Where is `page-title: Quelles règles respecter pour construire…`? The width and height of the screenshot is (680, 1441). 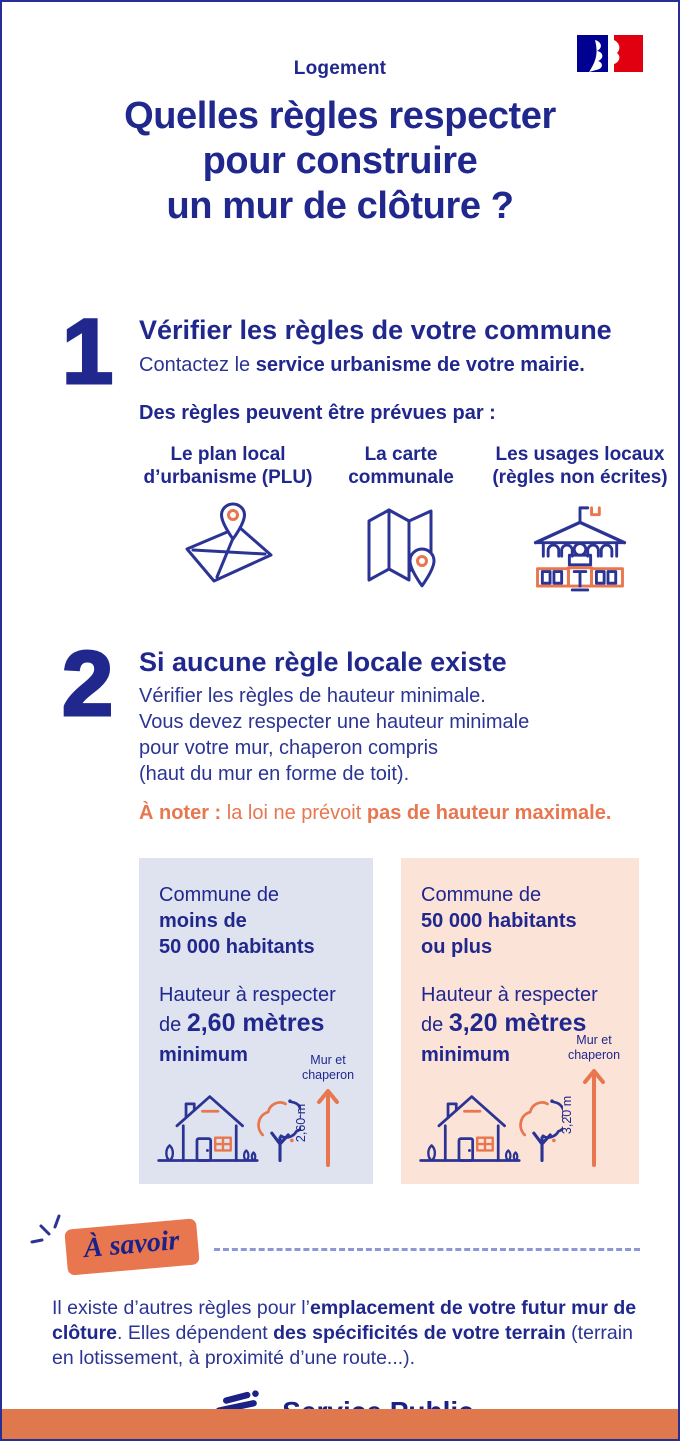
page-title: Quelles règles respecter pour construire… is located at coordinates (340, 161).